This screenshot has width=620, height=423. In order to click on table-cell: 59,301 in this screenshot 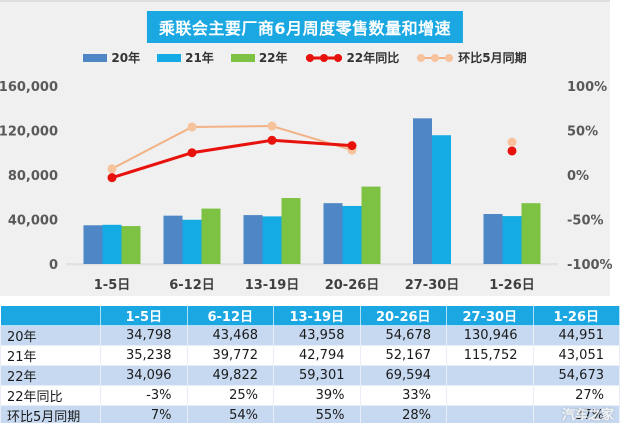, I will do `click(317, 375)`.